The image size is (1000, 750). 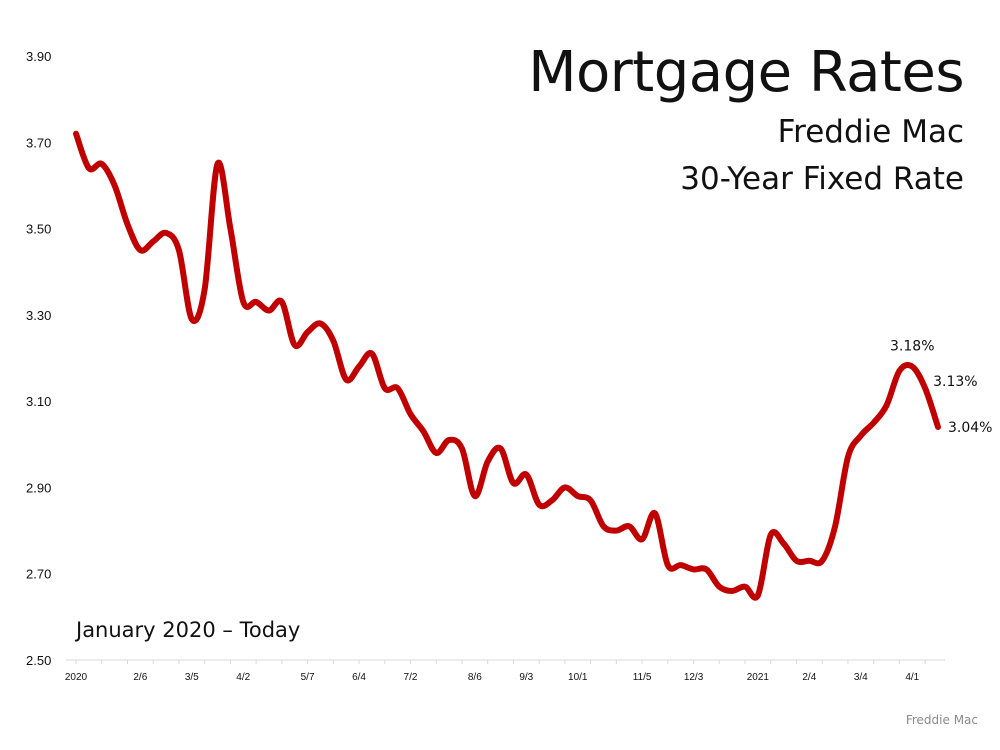 I want to click on y-tick-label: 3.30, so click(x=38, y=315).